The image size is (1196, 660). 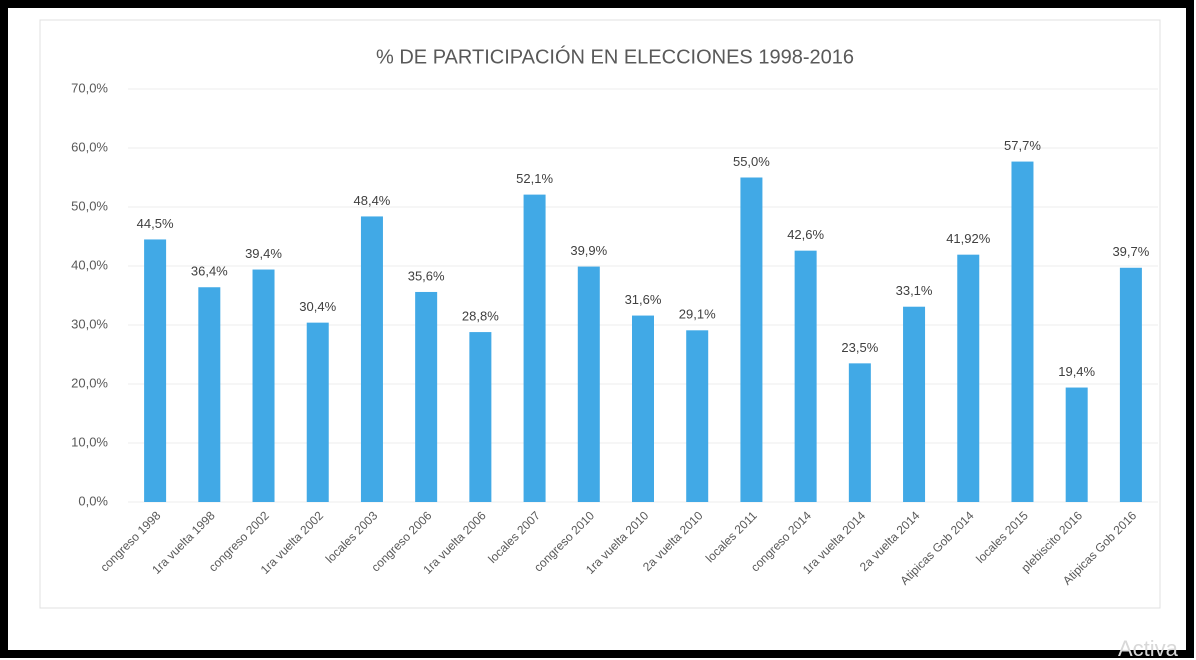 What do you see at coordinates (1130, 251) in the screenshot?
I see `data-label: 39,7%` at bounding box center [1130, 251].